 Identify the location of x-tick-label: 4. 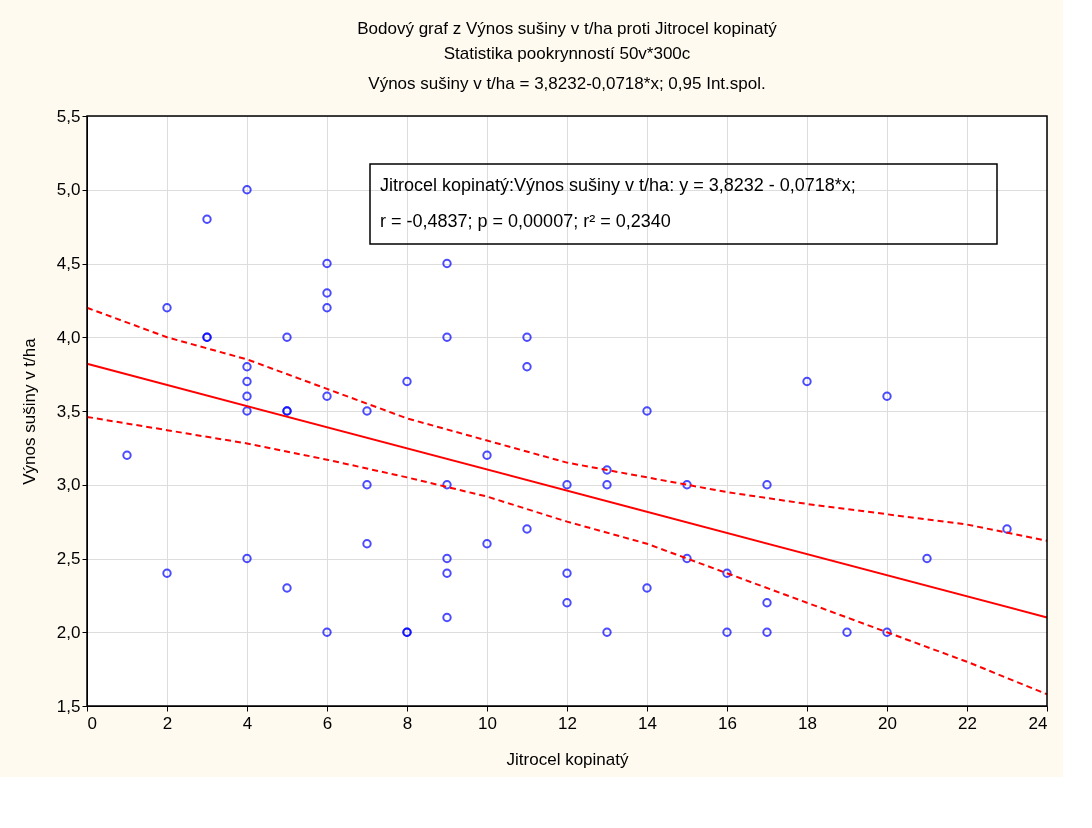
(247, 723).